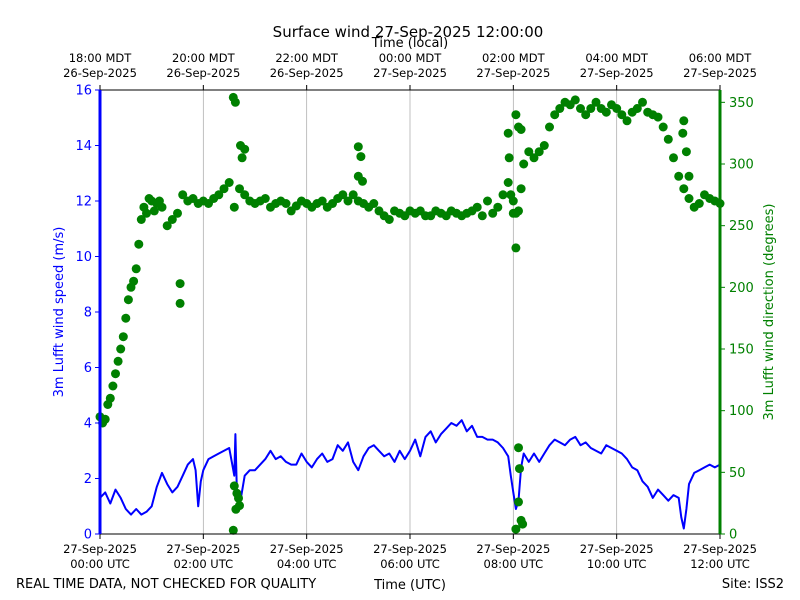 The width and height of the screenshot is (800, 600). What do you see at coordinates (741, 411) in the screenshot?
I see `right-tick-label: 100` at bounding box center [741, 411].